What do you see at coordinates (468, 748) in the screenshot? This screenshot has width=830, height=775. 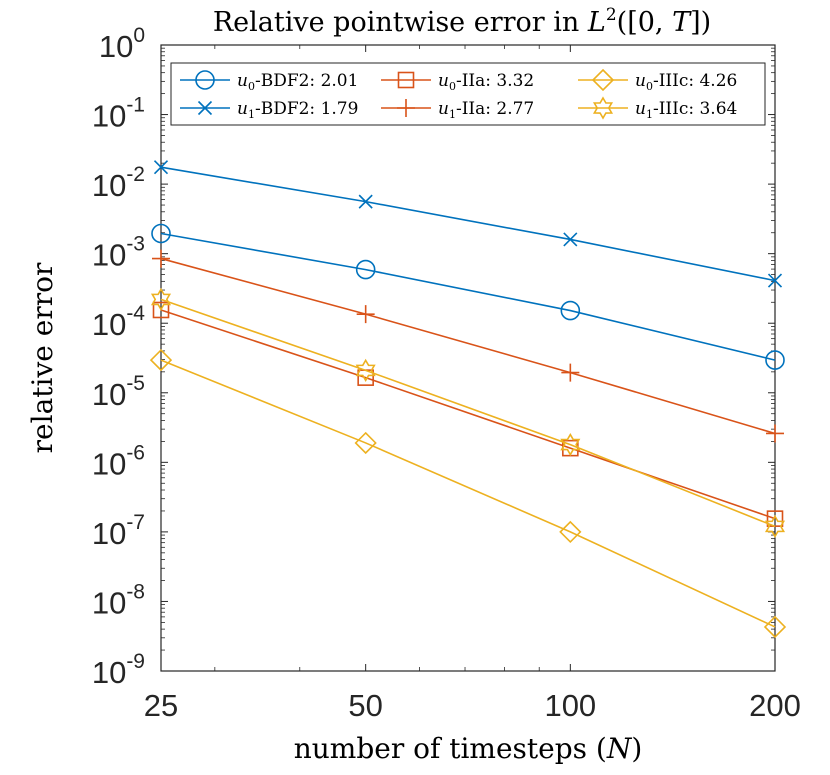 I see `x-axis-label: number of timesteps (N)` at bounding box center [468, 748].